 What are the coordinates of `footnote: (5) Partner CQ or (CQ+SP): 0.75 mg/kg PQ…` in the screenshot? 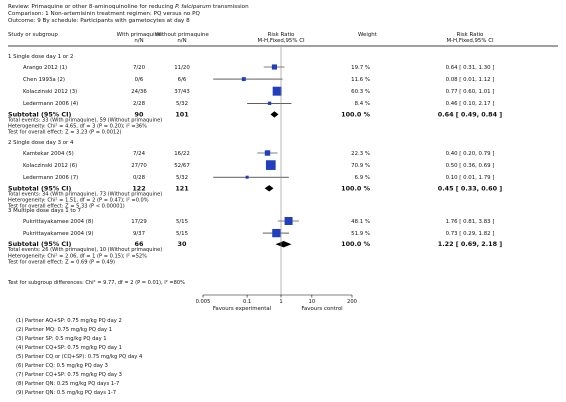 It's located at (79, 357).